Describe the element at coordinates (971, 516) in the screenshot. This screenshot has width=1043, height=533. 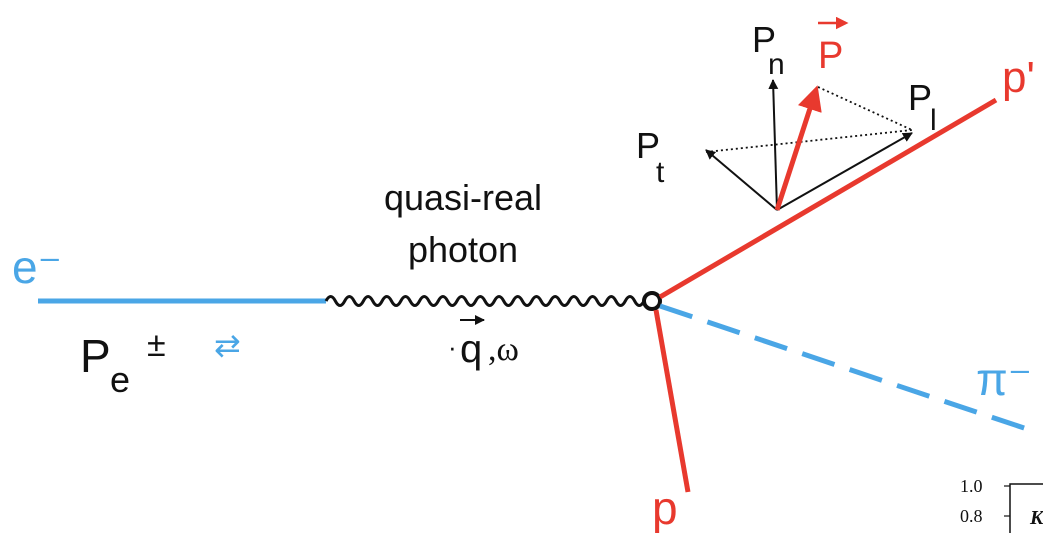
I see `inset-ytick-second: 0.8` at that location.